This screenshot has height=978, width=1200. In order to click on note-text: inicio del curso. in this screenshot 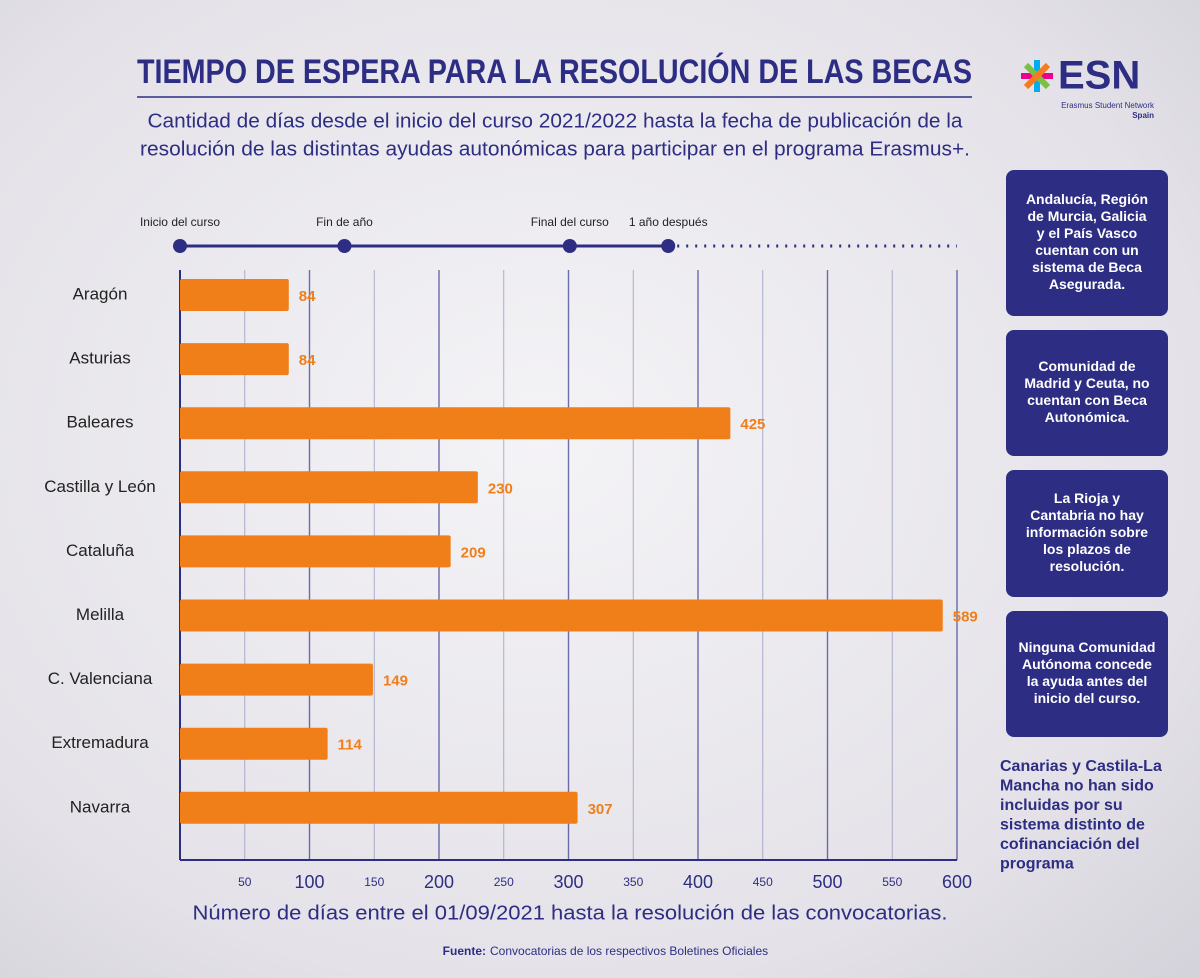, I will do `click(1087, 698)`.